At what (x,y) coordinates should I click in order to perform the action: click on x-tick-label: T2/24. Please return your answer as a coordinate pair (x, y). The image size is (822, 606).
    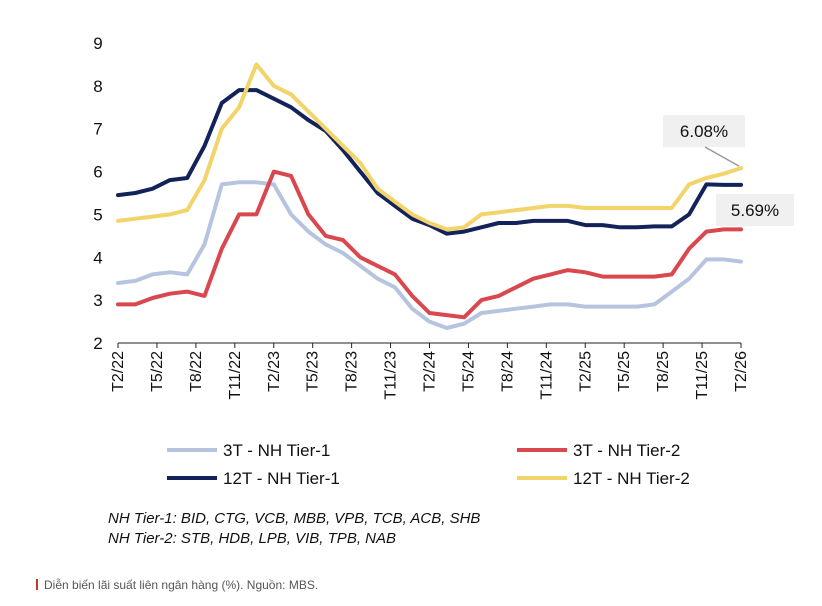
    Looking at the image, I should click on (430, 371).